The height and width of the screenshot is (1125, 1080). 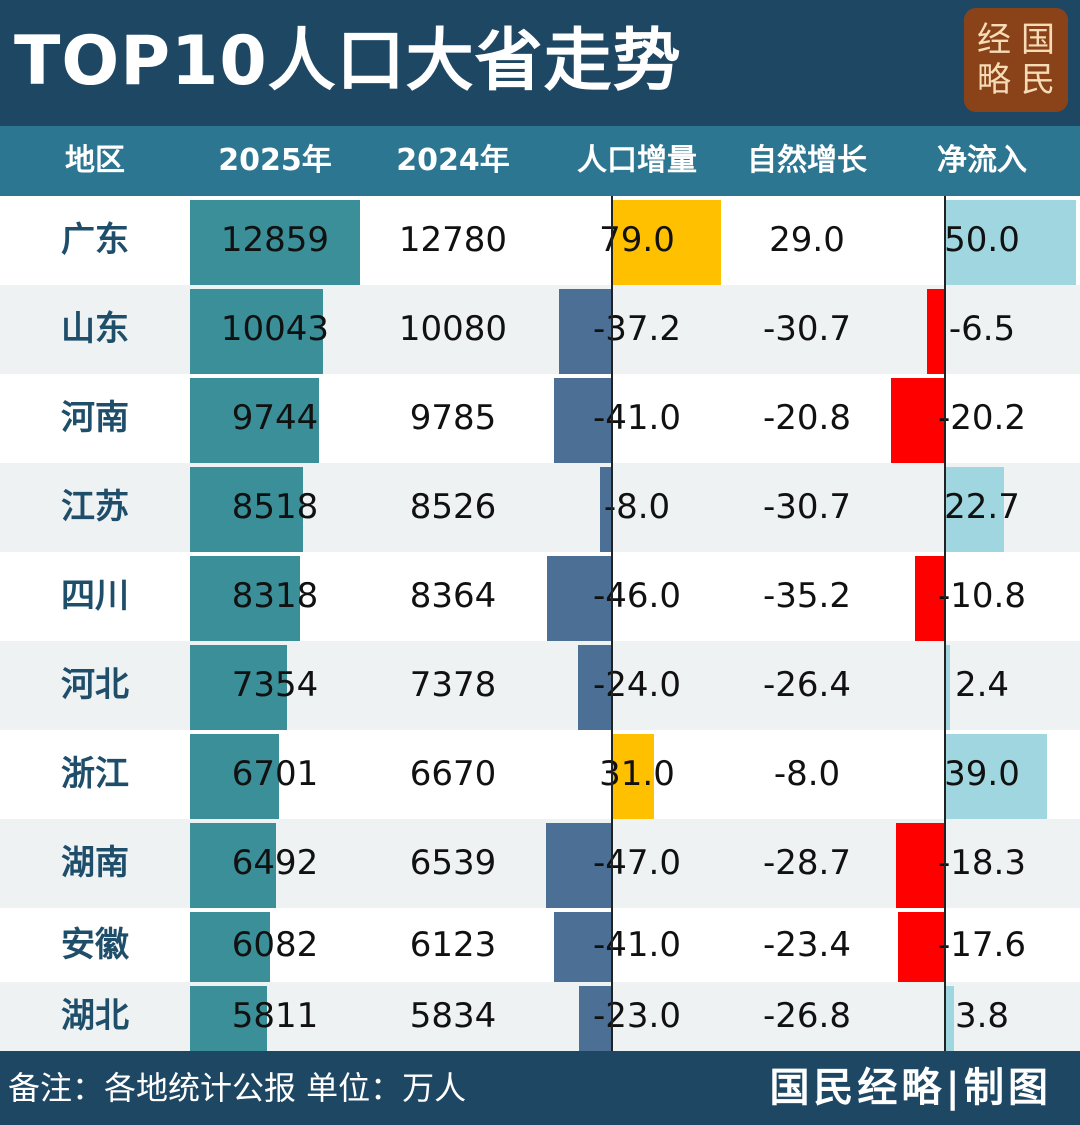 I want to click on cell-2025: 6701, so click(x=275, y=774).